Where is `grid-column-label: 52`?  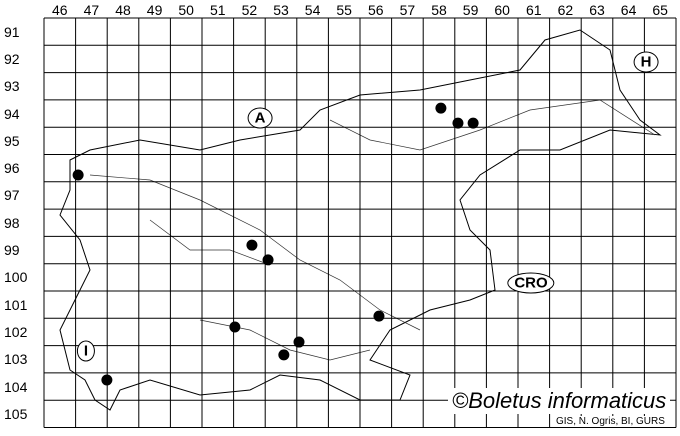 grid-column-label: 52 is located at coordinates (249, 10).